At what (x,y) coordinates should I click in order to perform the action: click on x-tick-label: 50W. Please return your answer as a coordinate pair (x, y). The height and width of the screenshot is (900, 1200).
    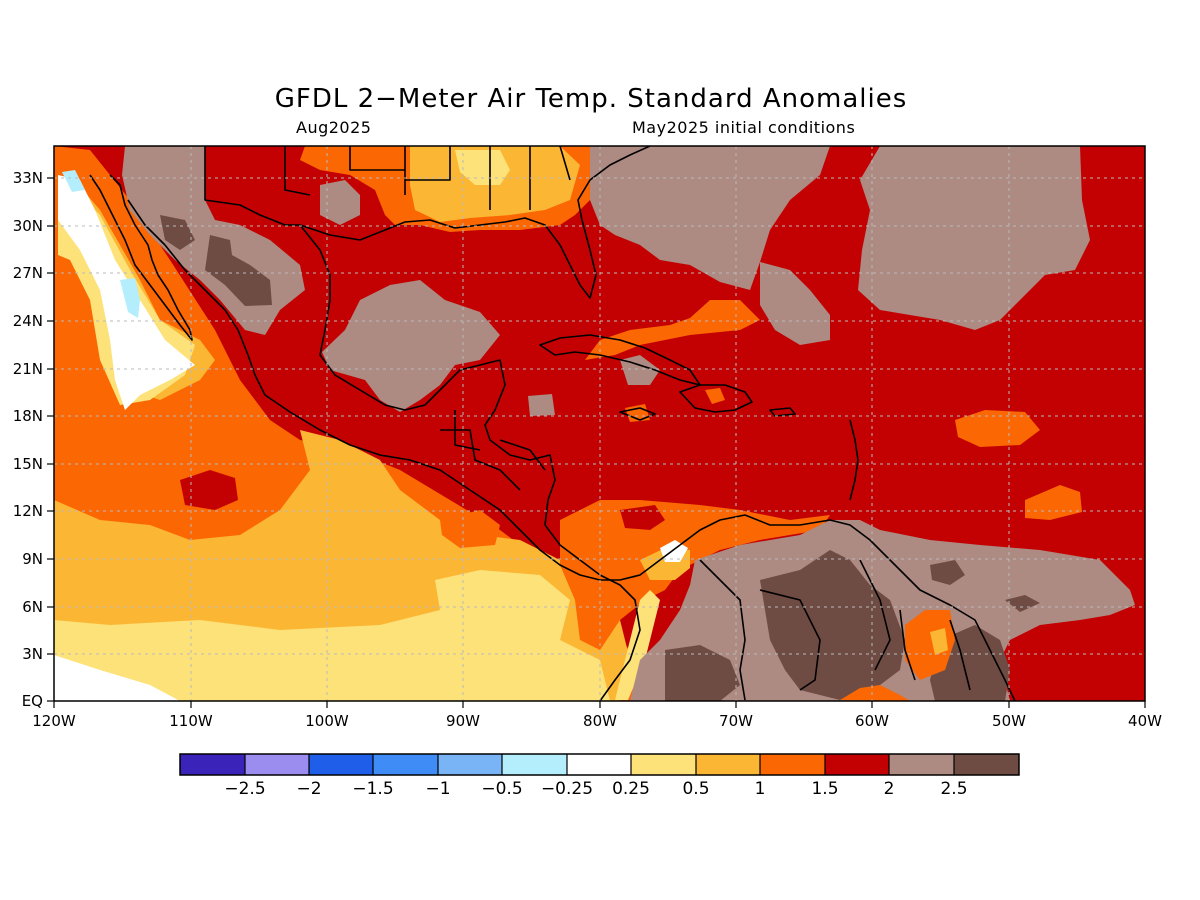
    Looking at the image, I should click on (1009, 721).